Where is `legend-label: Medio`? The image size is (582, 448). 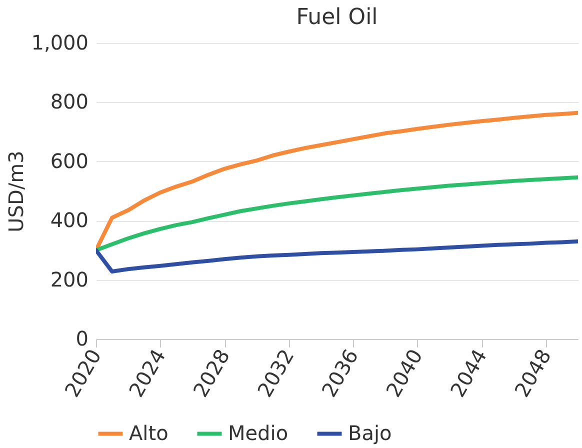 legend-label: Medio is located at coordinates (258, 432).